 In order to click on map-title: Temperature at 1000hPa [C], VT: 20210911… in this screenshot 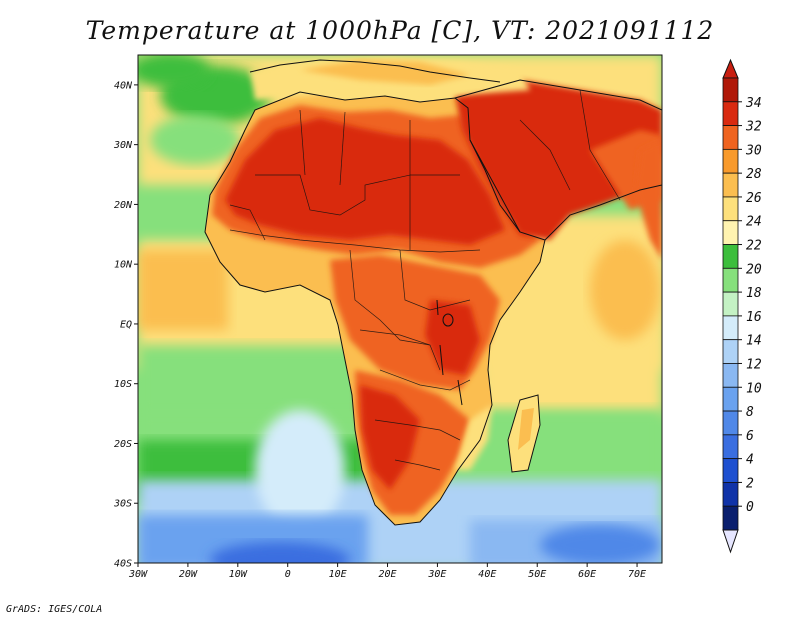, I will do `click(400, 30)`.